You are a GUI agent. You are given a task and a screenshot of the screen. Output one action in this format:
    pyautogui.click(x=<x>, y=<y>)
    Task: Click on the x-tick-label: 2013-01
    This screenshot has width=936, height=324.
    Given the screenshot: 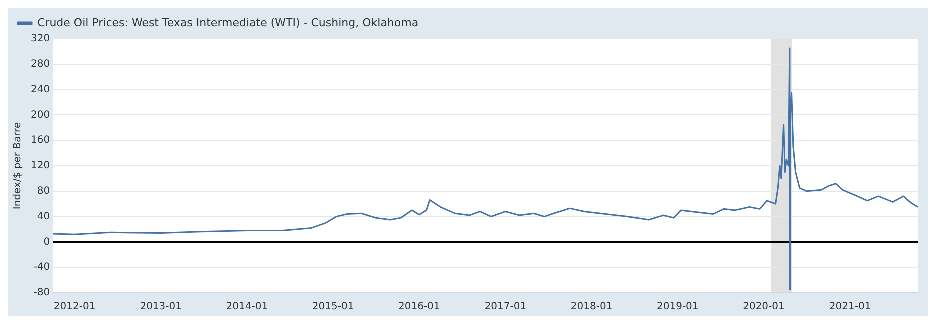 What is the action you would take?
    pyautogui.click(x=161, y=307)
    